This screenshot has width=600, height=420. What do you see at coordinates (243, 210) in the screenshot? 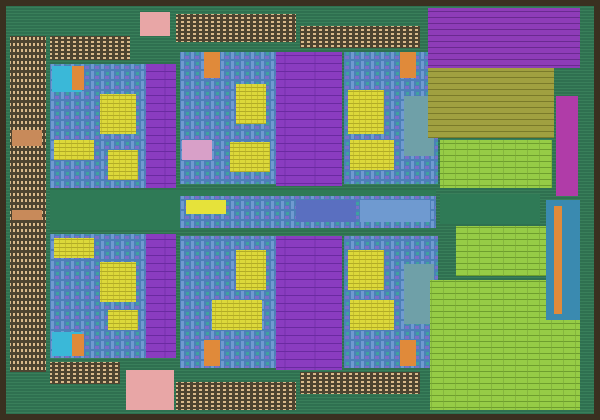
I see `northbridge-strip` at bounding box center [243, 210].